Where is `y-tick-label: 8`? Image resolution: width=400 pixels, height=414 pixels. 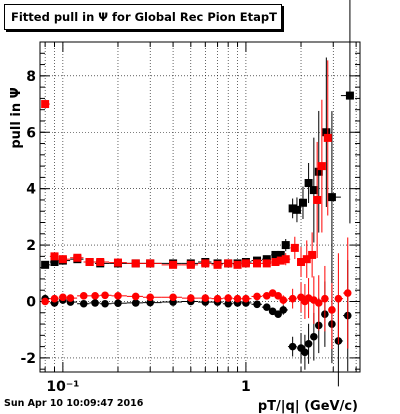 y-tick-label: 8 is located at coordinates (31, 77).